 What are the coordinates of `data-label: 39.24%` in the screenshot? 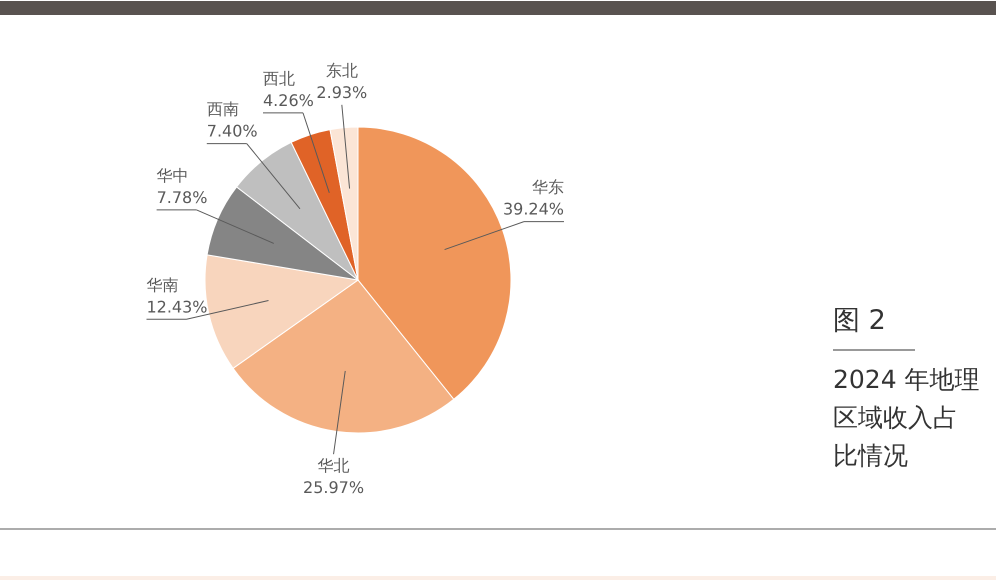 It's located at (533, 209).